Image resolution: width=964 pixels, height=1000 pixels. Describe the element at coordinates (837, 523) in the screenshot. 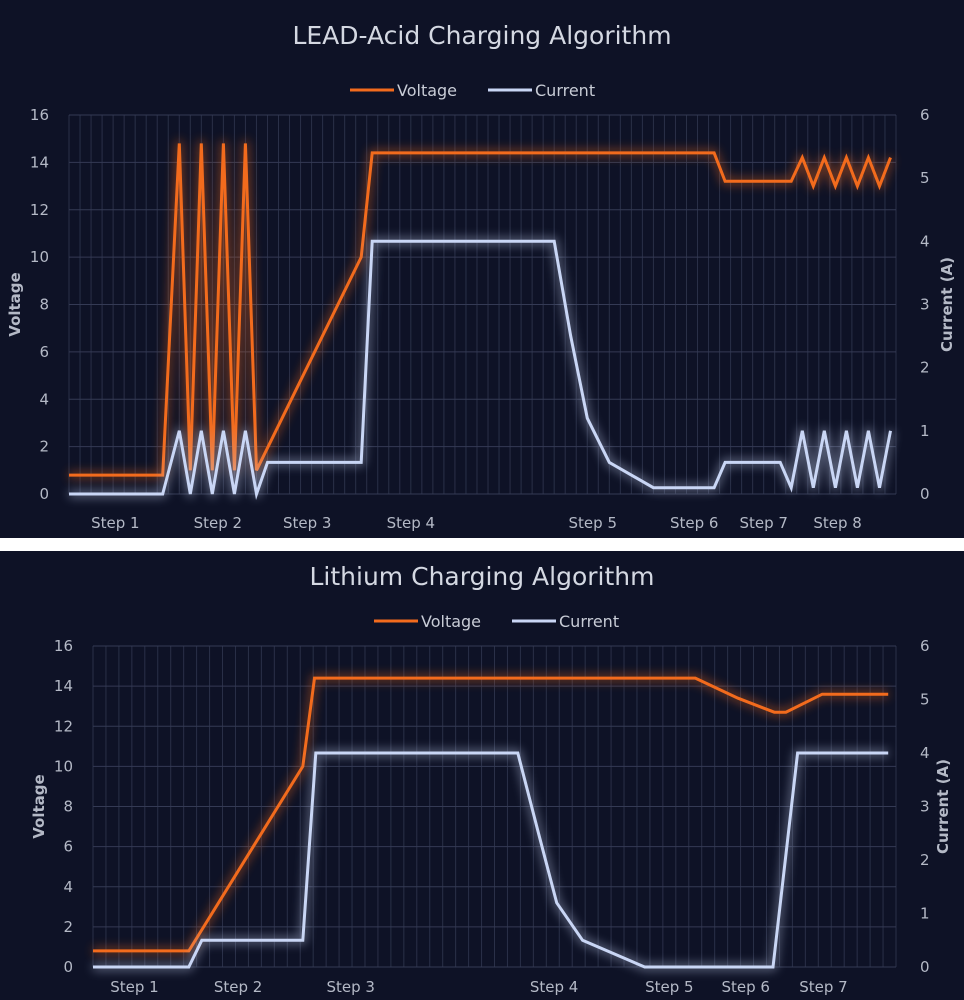

I see `step-label: Step 8` at that location.